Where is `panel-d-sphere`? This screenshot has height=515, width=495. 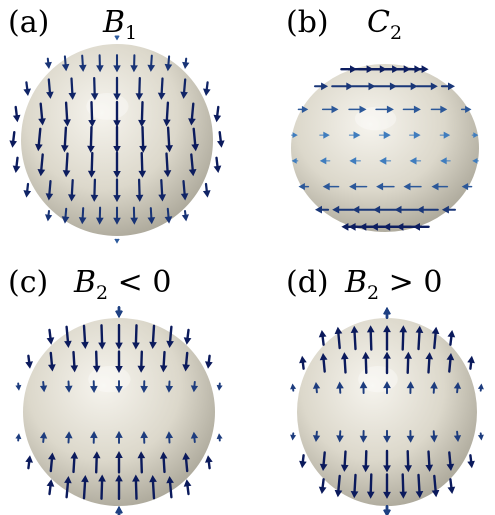 panel-d-sphere is located at coordinates (387, 412).